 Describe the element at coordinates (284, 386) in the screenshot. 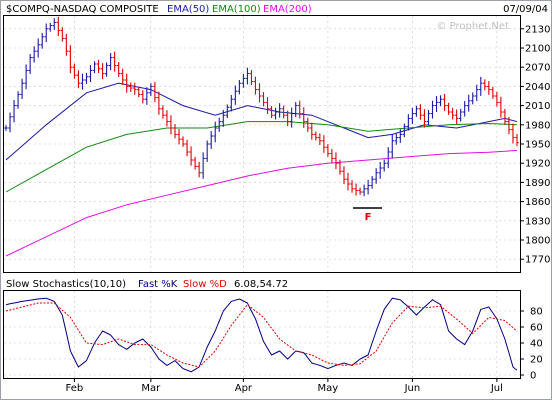

I see `x-axis: Feb Mar Apr May Jun Jul` at that location.